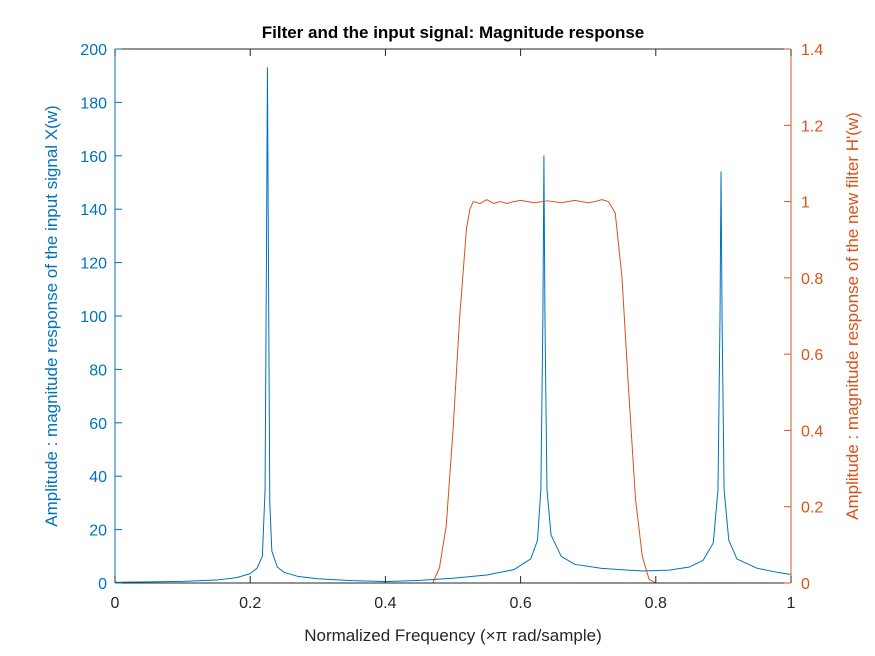 The image size is (875, 656). I want to click on x-tick-label: 1, so click(791, 603).